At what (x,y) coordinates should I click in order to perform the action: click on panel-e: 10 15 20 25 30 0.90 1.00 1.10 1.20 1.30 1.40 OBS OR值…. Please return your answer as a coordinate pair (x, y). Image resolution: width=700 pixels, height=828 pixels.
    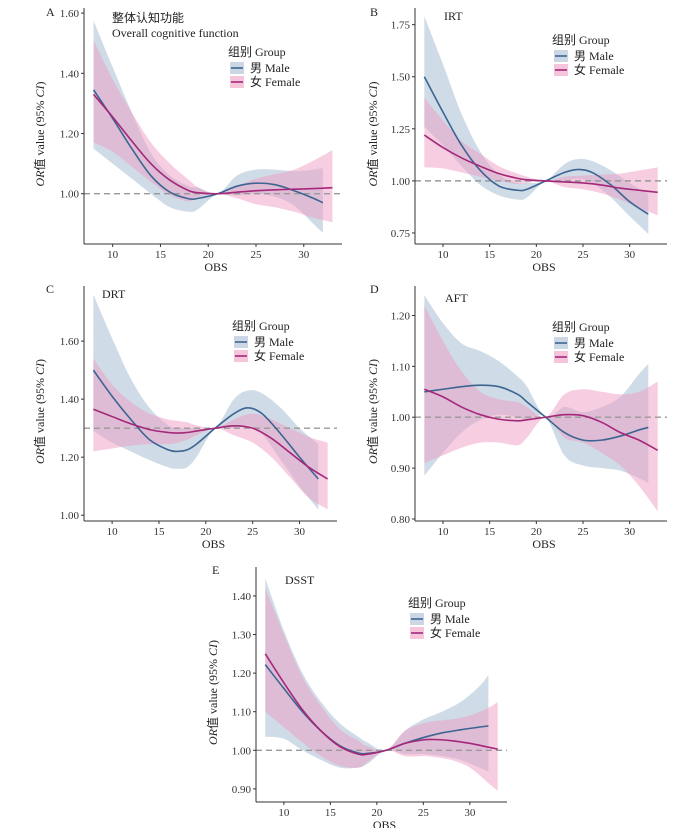
    Looking at the image, I should click on (356, 695).